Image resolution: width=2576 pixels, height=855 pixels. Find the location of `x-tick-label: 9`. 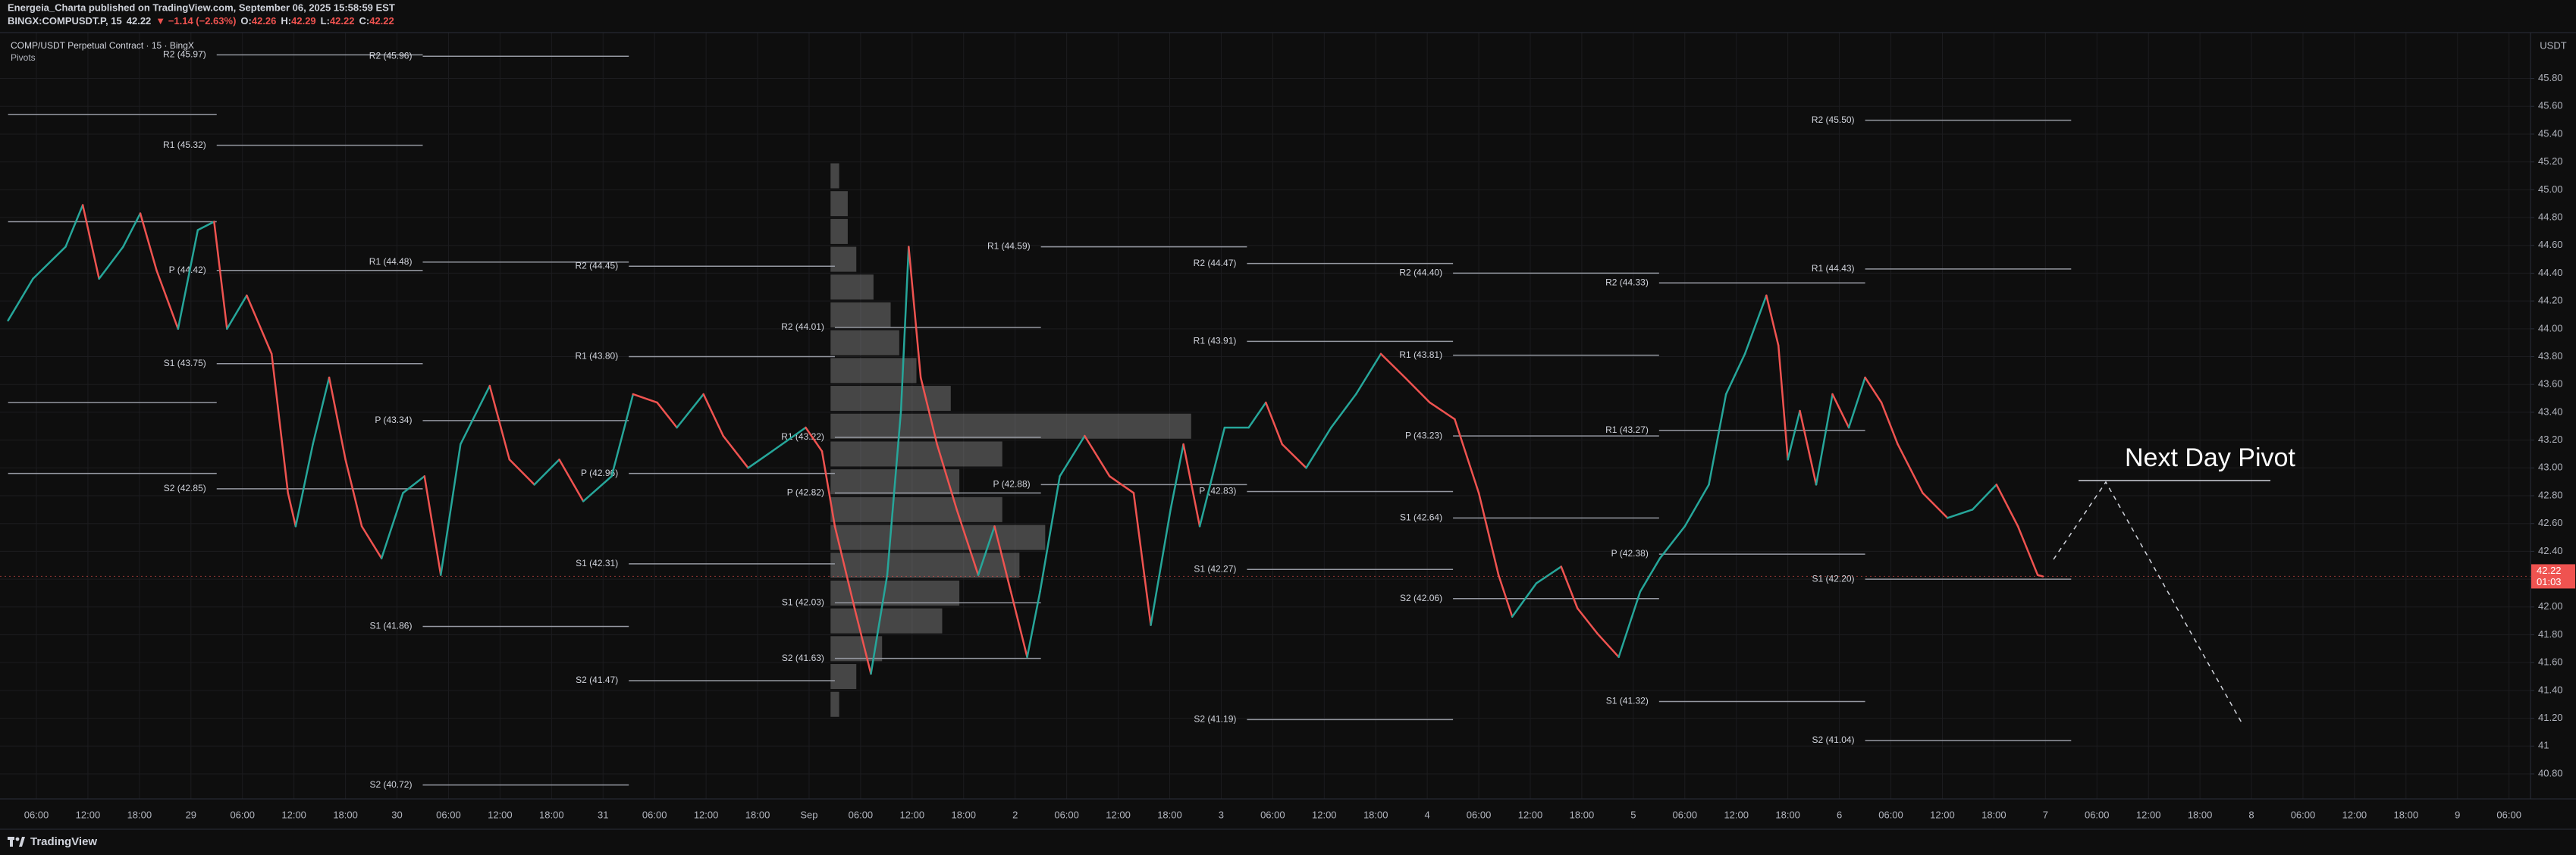

x-tick-label: 9 is located at coordinates (2457, 815).